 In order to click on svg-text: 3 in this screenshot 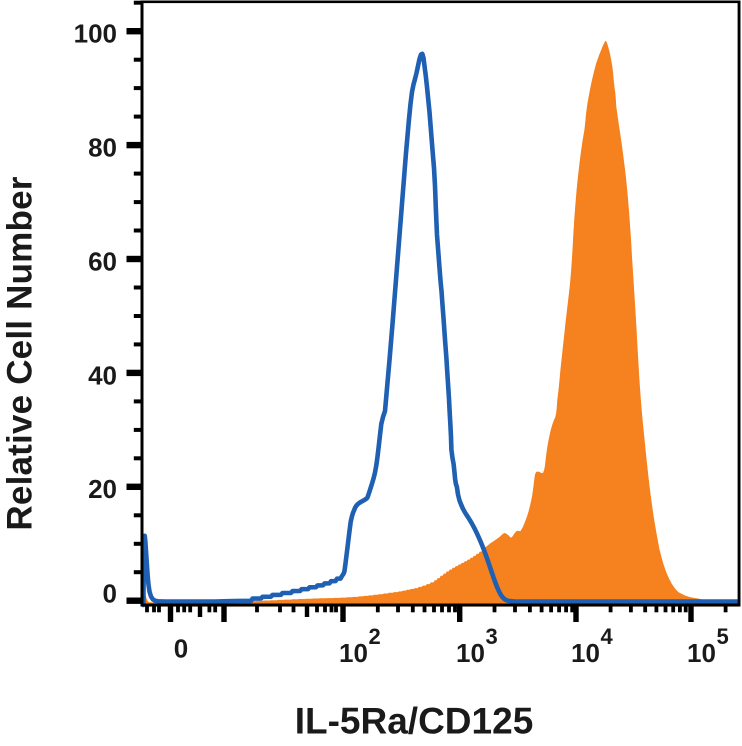, I will do `click(492, 636)`.